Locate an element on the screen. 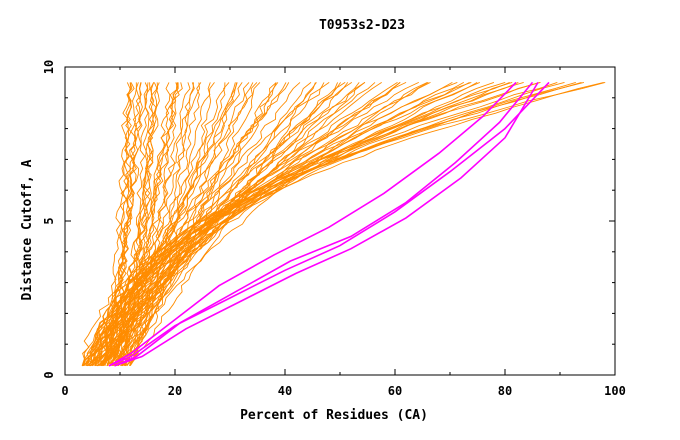  x-tick-label: 40 is located at coordinates (285, 391).